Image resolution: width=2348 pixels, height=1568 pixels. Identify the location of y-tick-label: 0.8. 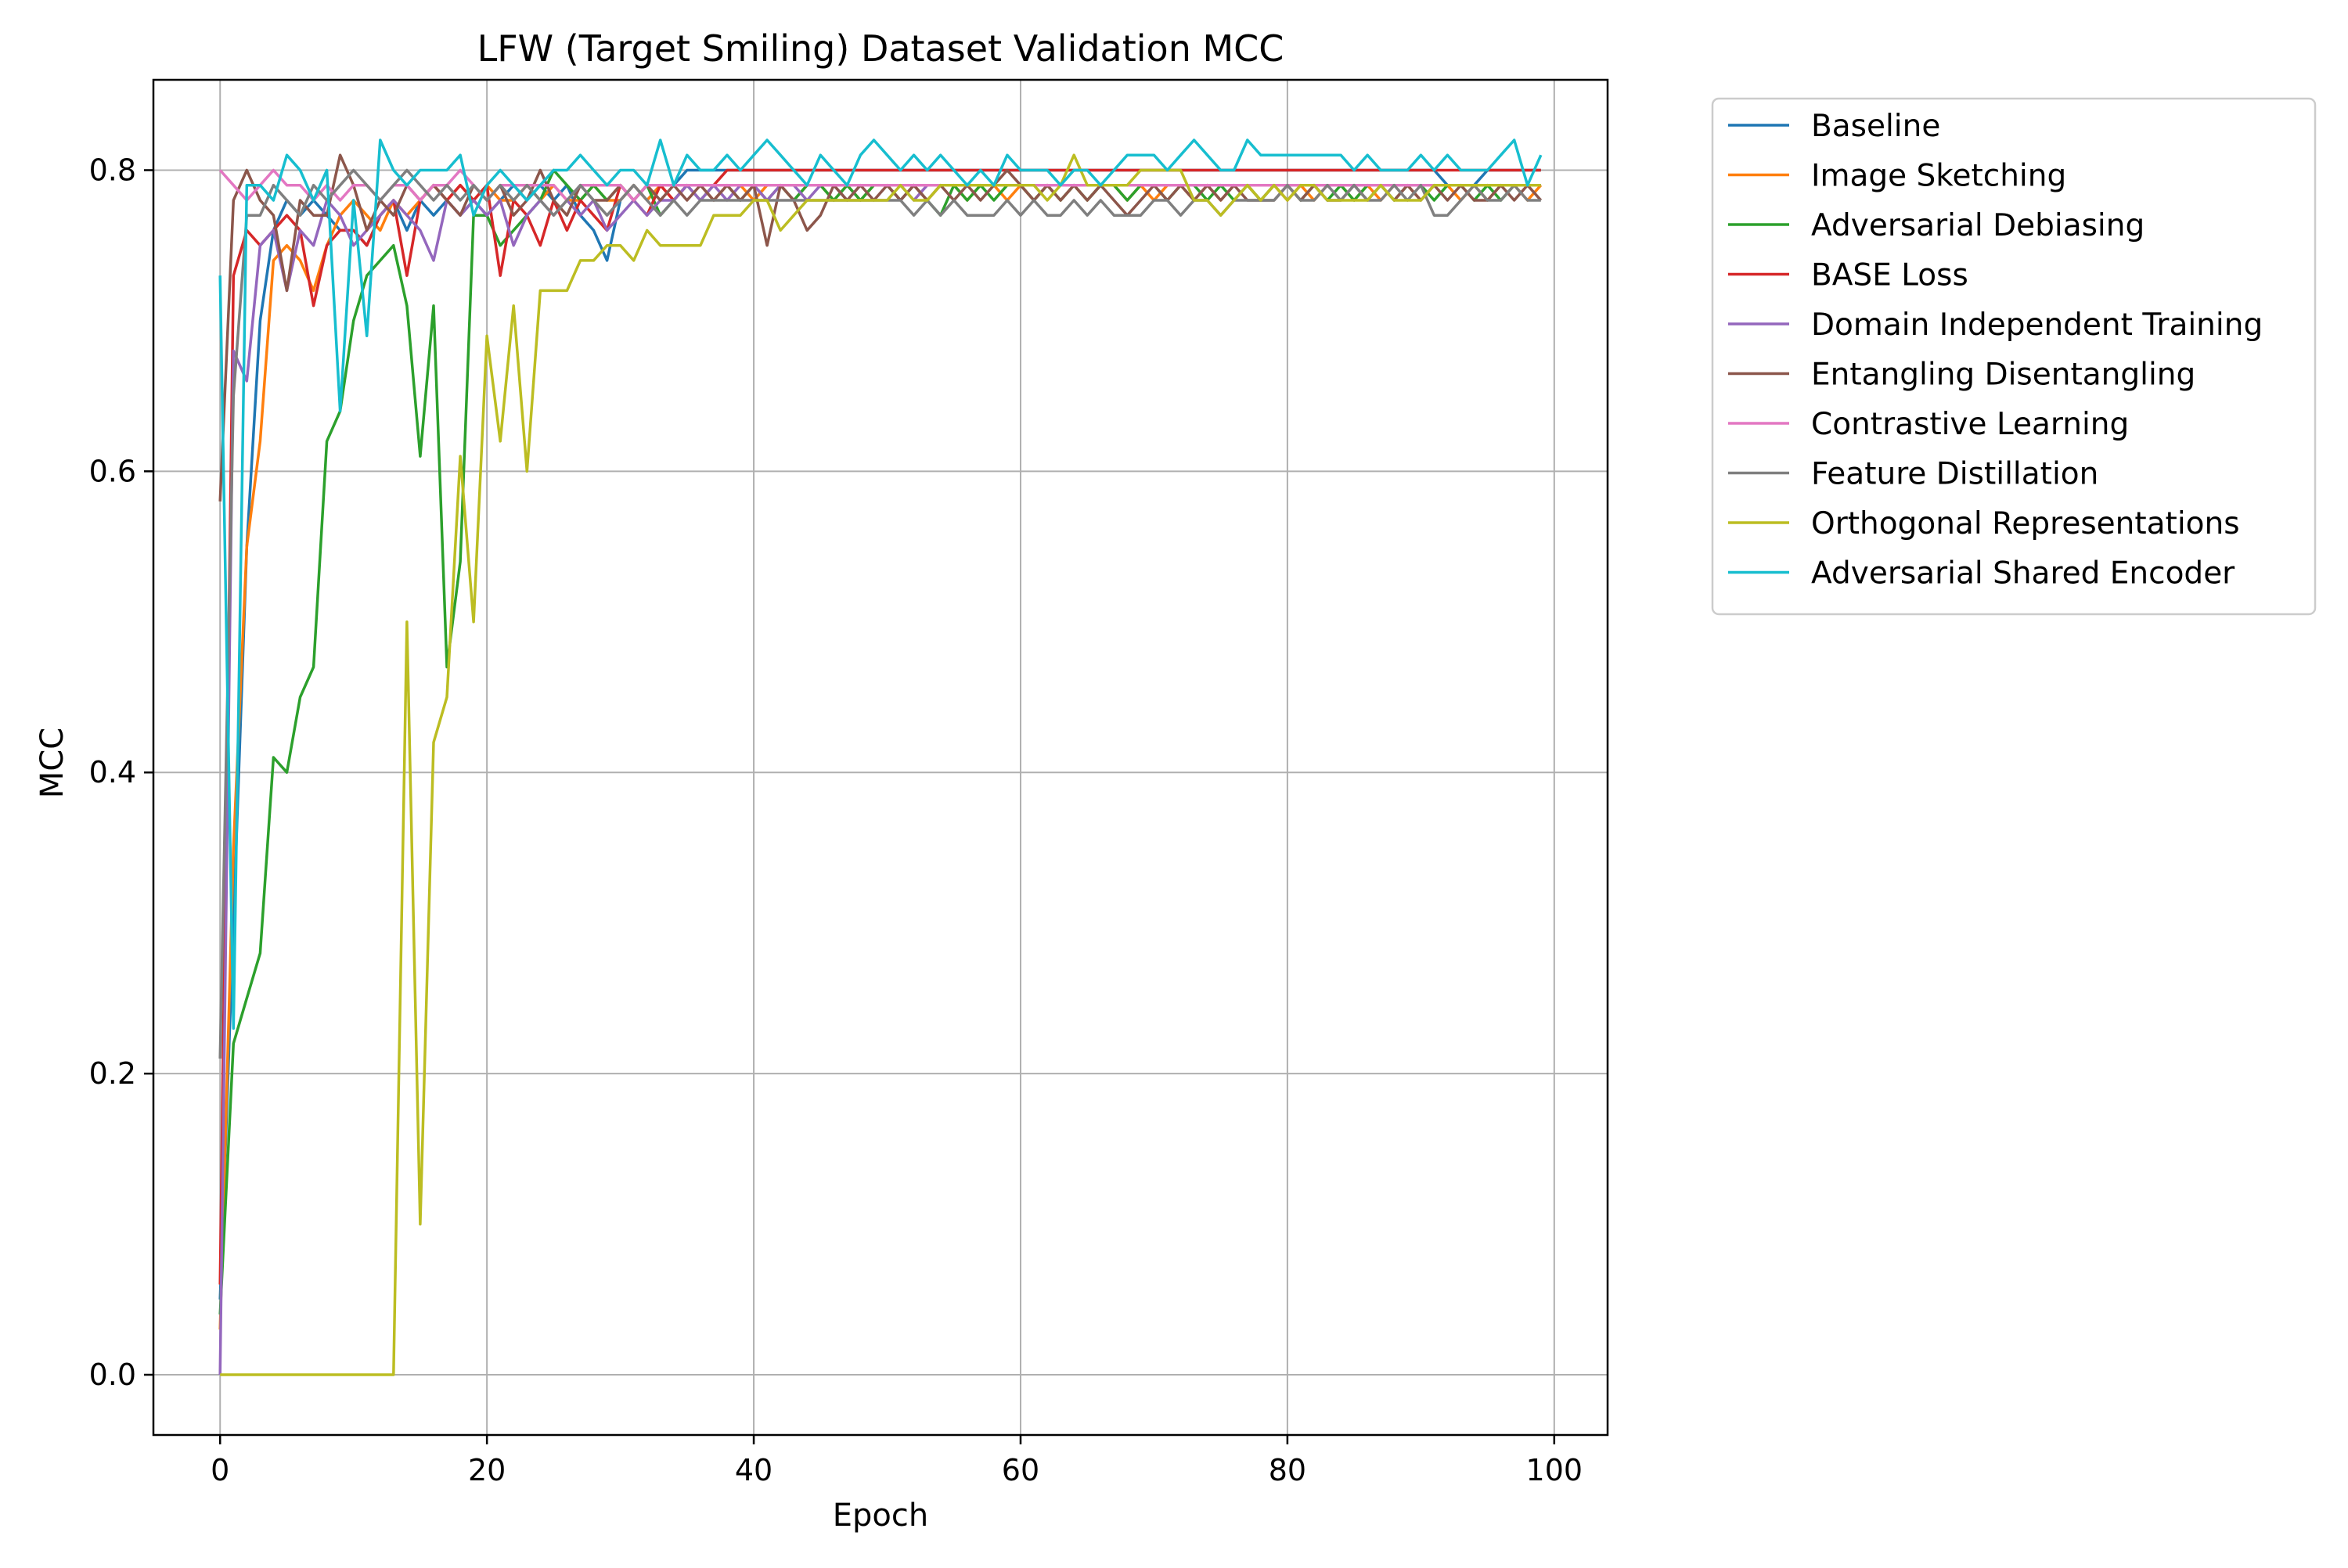
(112, 170).